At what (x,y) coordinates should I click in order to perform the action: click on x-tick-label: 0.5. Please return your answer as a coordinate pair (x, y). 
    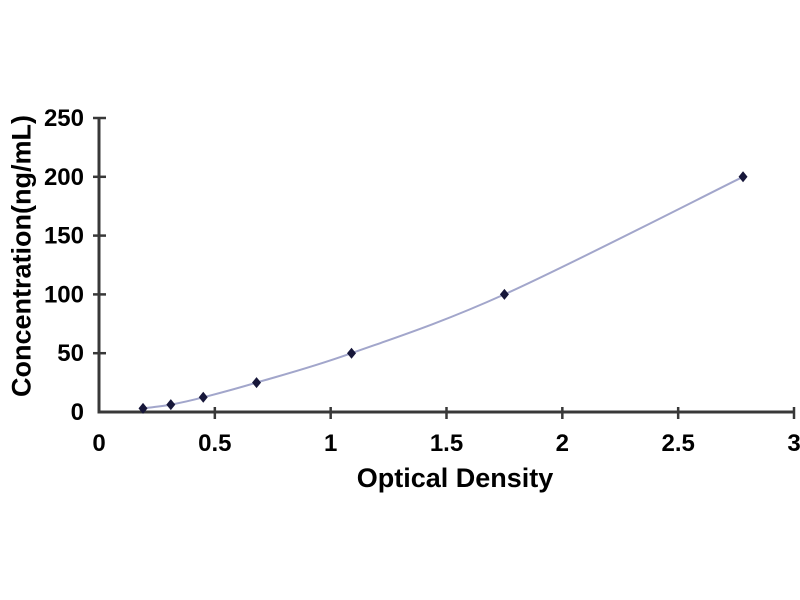
    Looking at the image, I should click on (214, 443).